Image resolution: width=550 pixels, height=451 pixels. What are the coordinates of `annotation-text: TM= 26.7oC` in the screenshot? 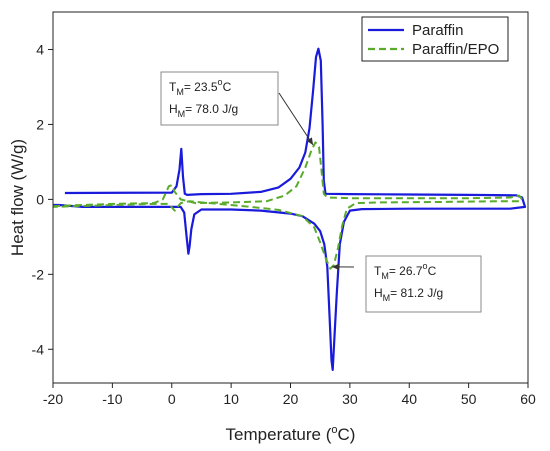 It's located at (405, 271).